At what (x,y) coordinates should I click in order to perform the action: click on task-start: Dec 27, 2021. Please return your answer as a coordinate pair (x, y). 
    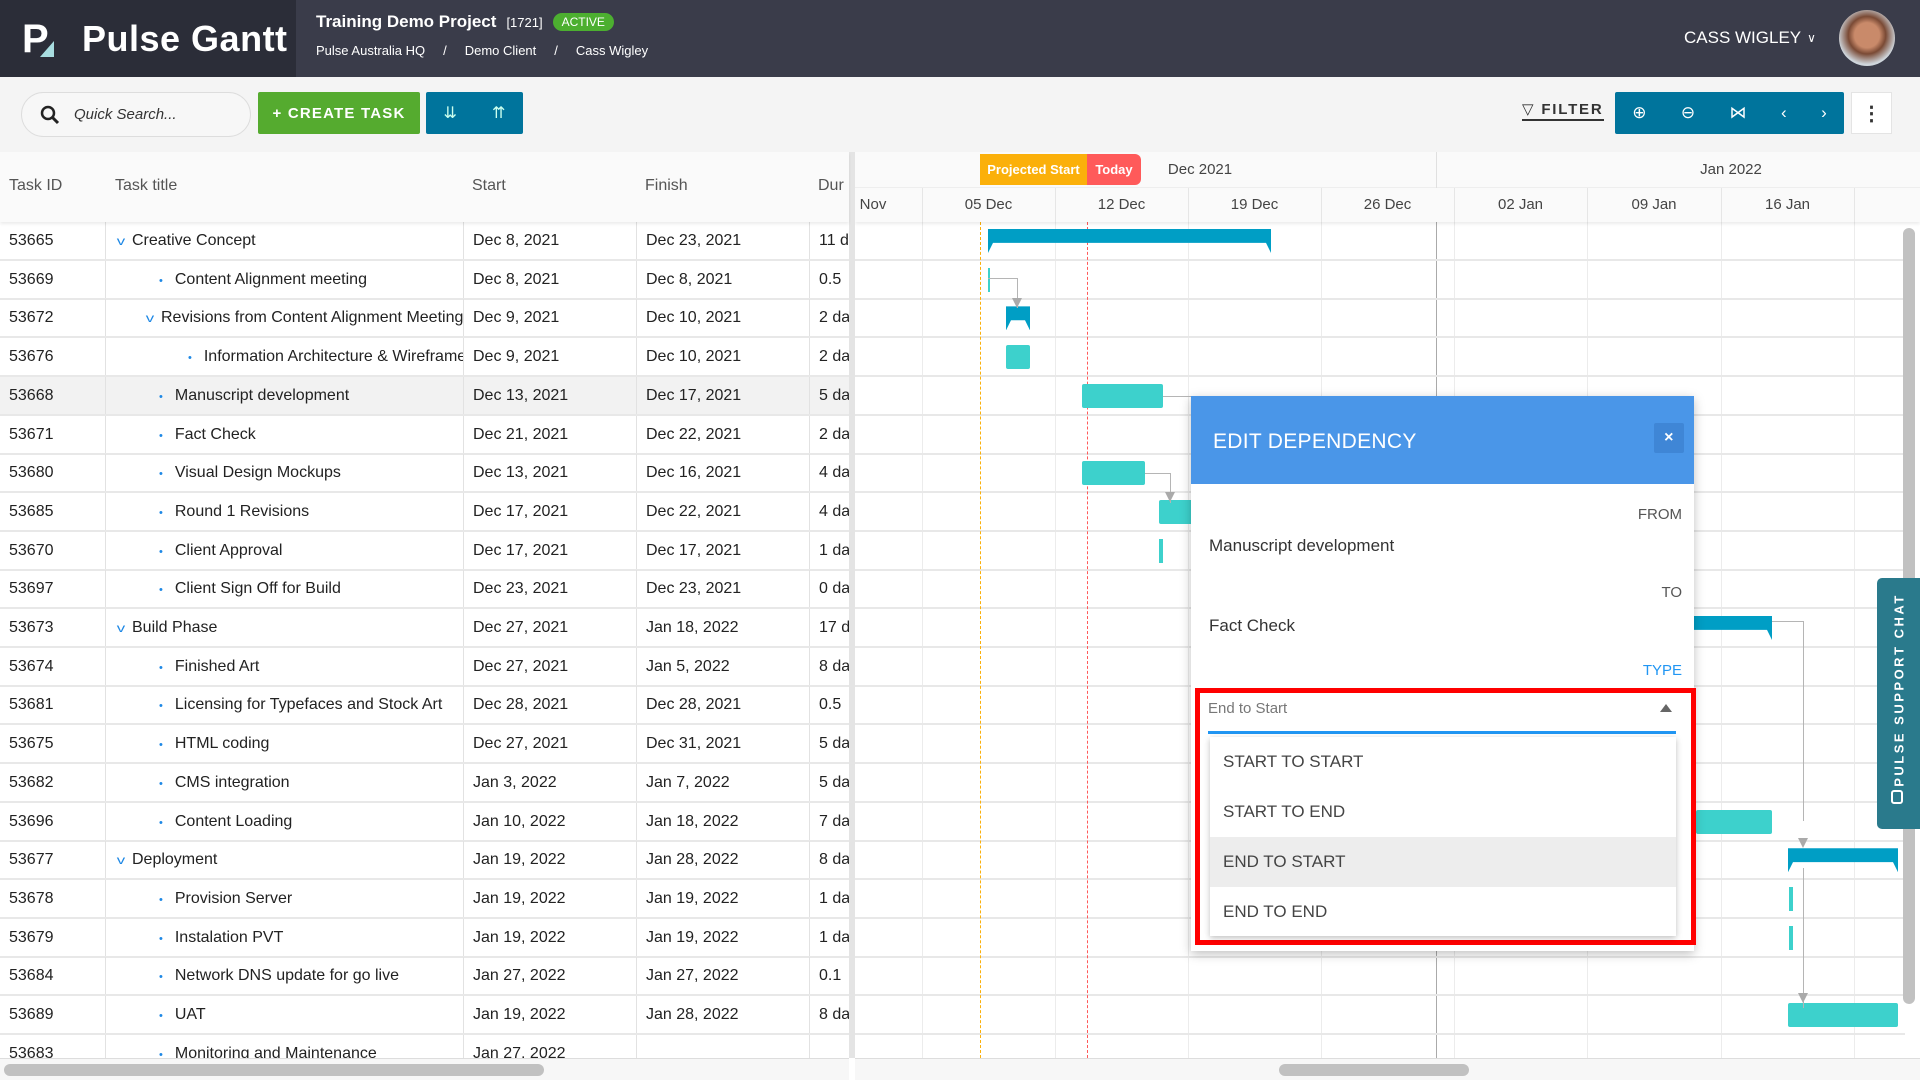
    Looking at the image, I should click on (549, 627).